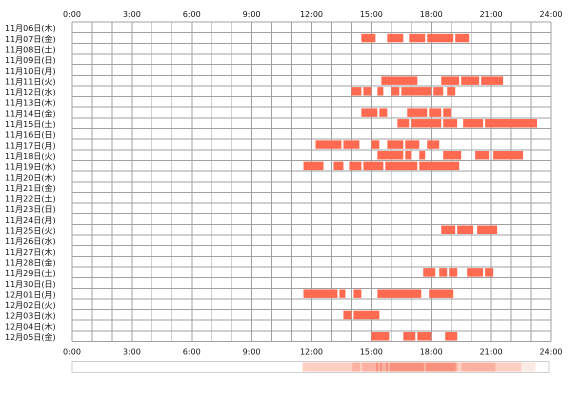 The image size is (570, 400). Describe the element at coordinates (30, 305) in the screenshot. I see `date-label: 12月02日(火)` at that location.